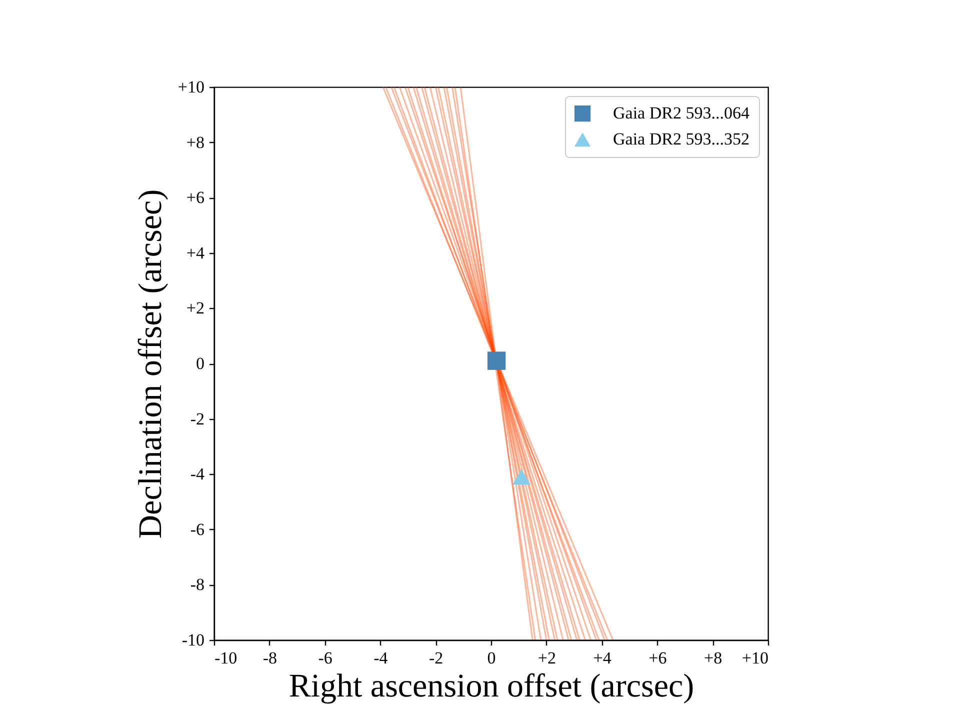 The image size is (960, 720). I want to click on y-tick-label: +10, so click(191, 87).